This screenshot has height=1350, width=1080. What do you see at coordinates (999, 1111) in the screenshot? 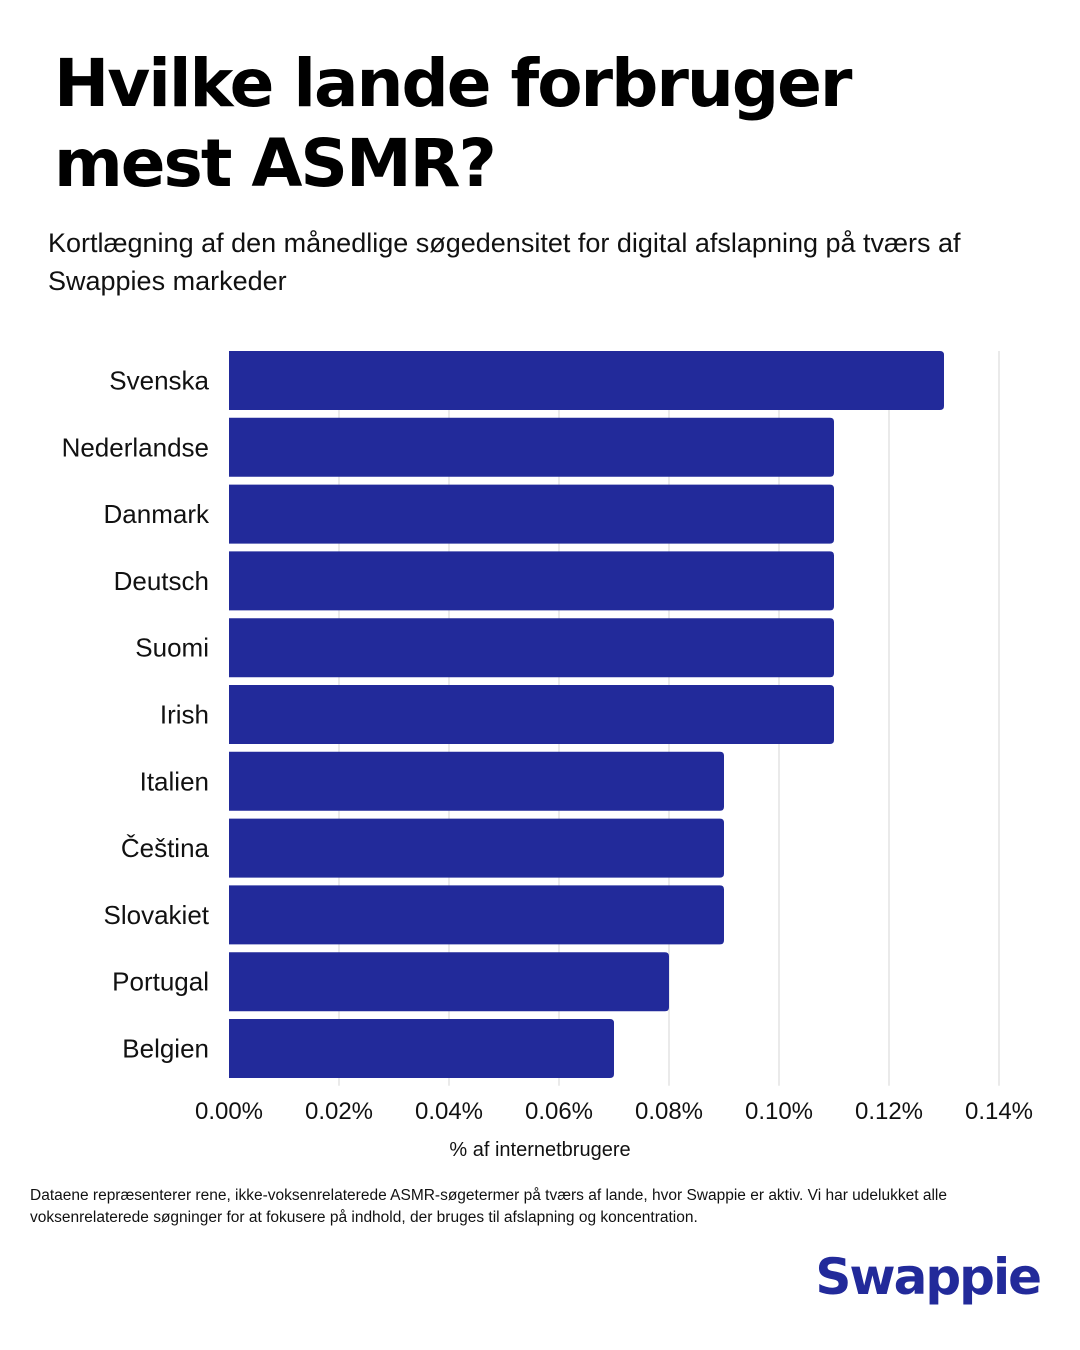
I see `x-tick-label: 0.14%` at bounding box center [999, 1111].